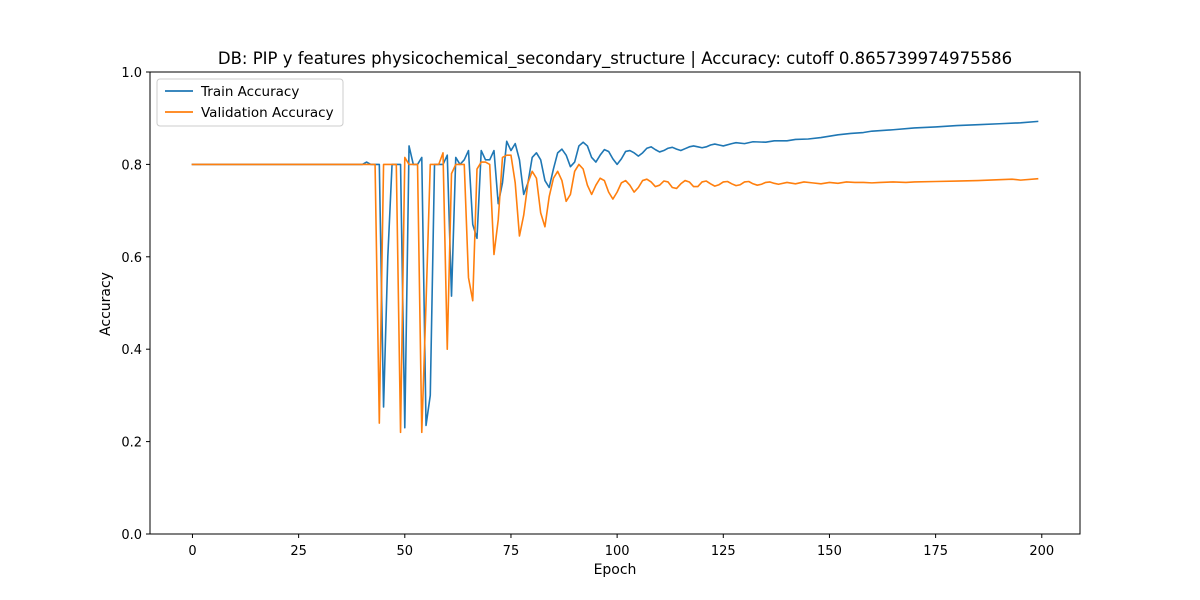  Describe the element at coordinates (192, 551) in the screenshot. I see `x-tick-label: 0` at that location.